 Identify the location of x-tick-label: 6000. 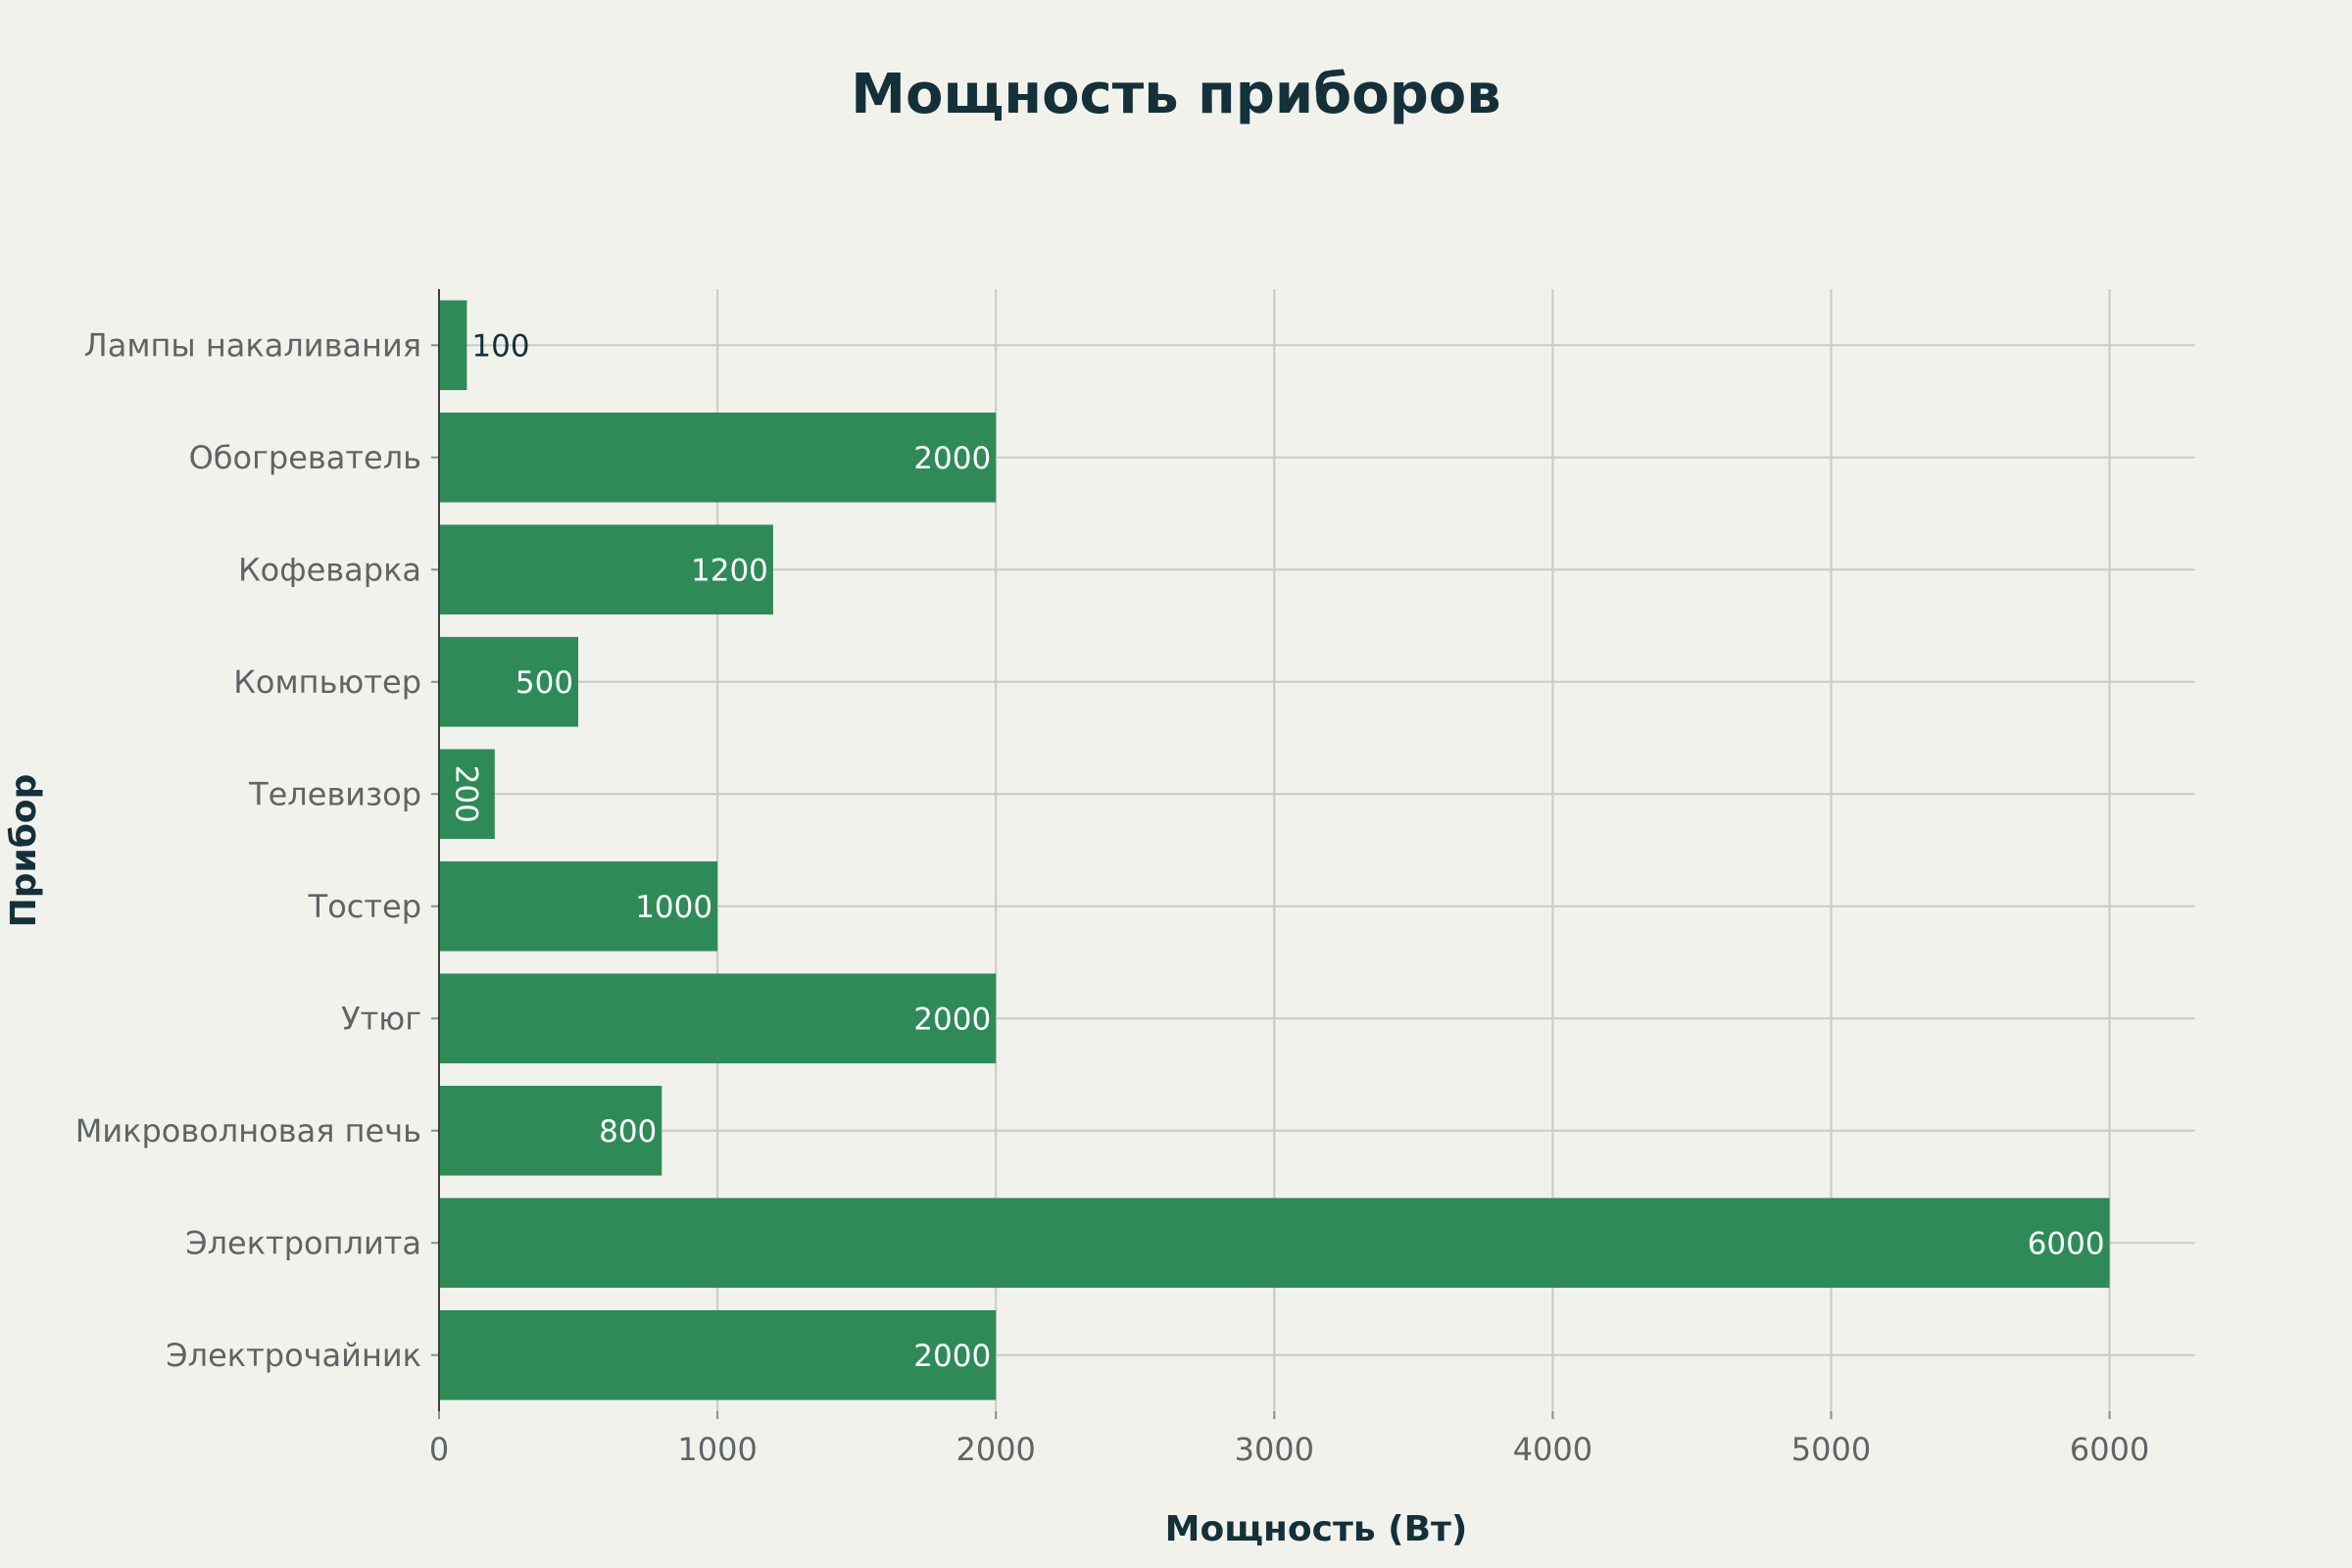
(2109, 1449).